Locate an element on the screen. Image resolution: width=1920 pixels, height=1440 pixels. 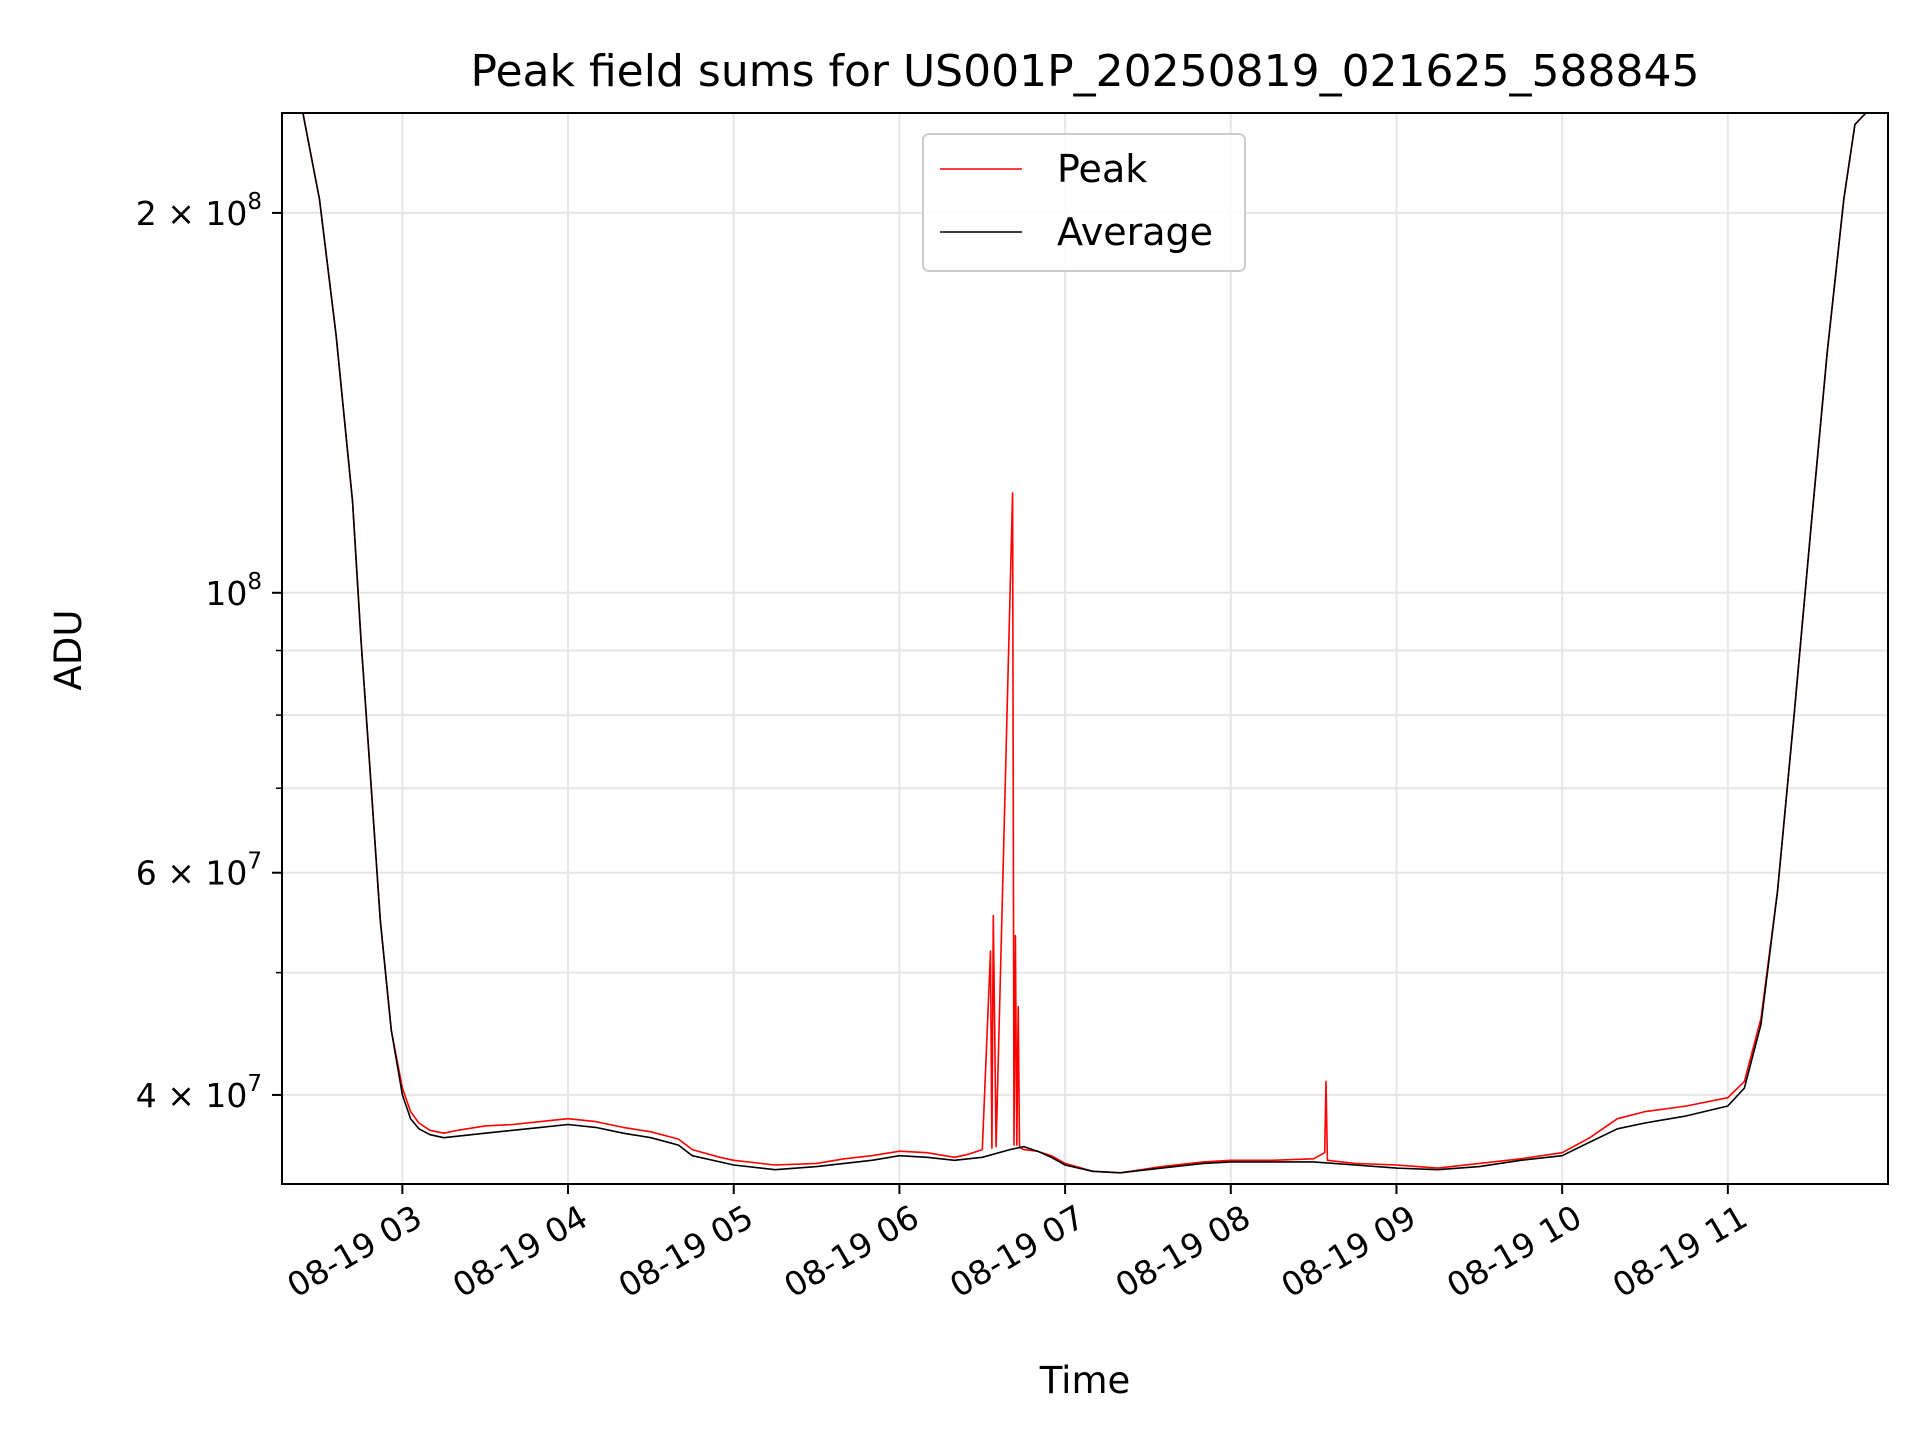
y-tick-label: 108 is located at coordinates (233, 591).